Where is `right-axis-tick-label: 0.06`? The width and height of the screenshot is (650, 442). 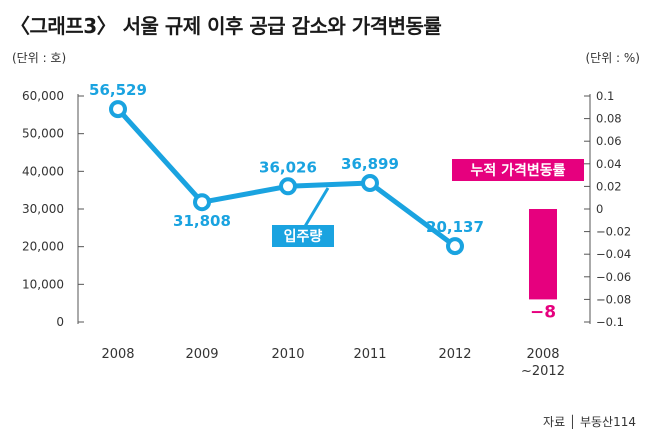 right-axis-tick-label: 0.06 is located at coordinates (609, 141).